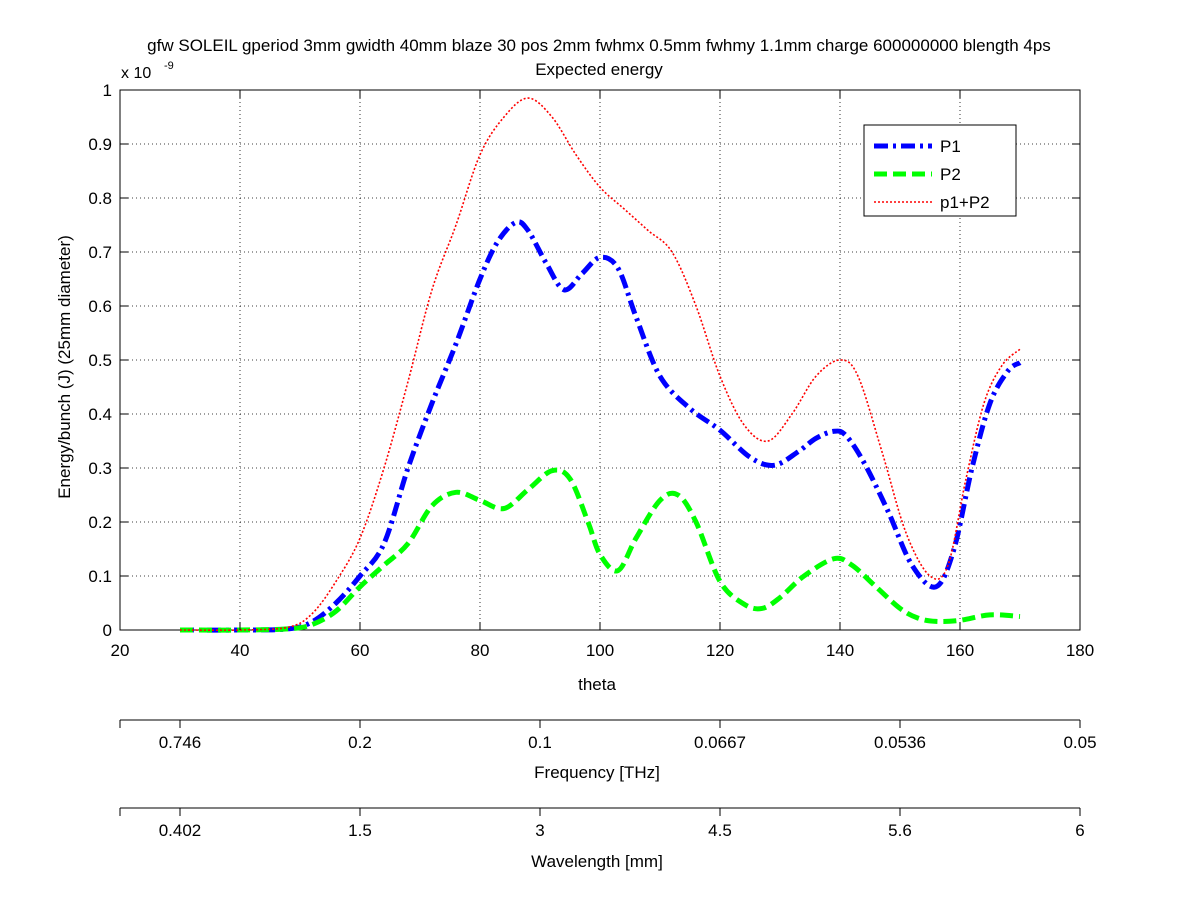 This screenshot has height=901, width=1200. What do you see at coordinates (539, 830) in the screenshot?
I see `secondary-tick-label: 3` at bounding box center [539, 830].